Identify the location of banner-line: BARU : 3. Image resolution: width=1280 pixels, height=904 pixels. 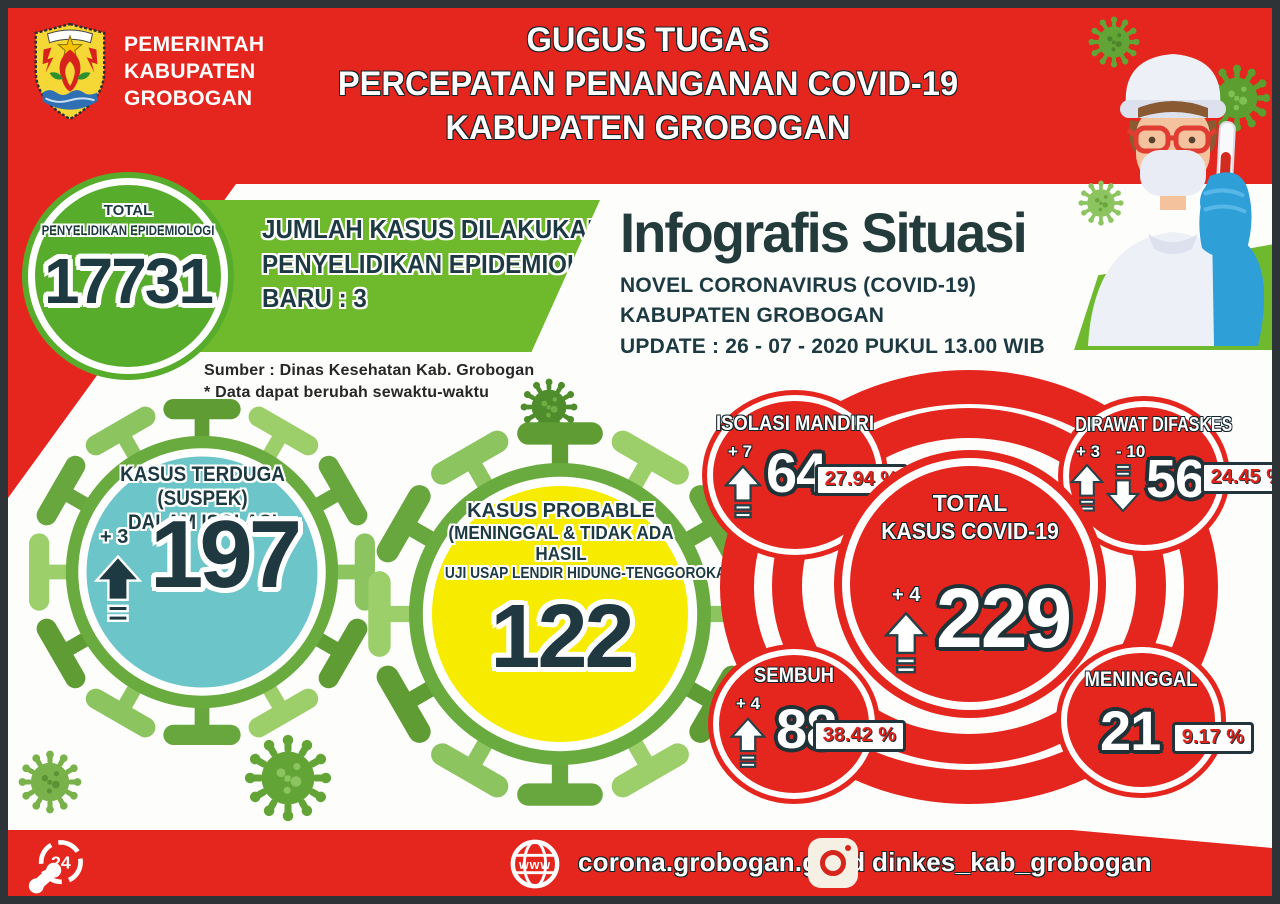
(314, 298).